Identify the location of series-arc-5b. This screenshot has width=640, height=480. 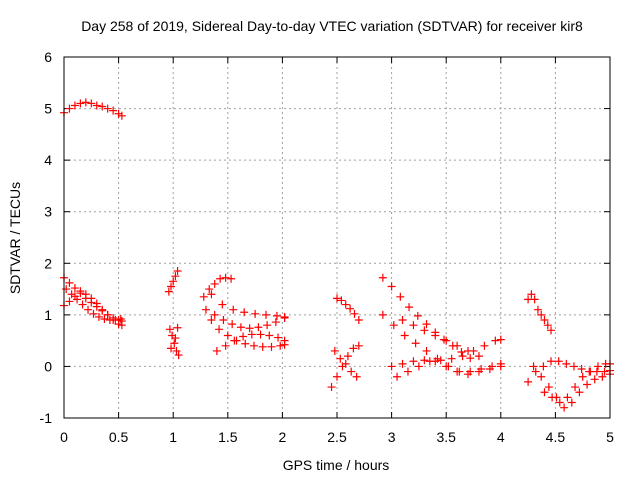
(569, 371).